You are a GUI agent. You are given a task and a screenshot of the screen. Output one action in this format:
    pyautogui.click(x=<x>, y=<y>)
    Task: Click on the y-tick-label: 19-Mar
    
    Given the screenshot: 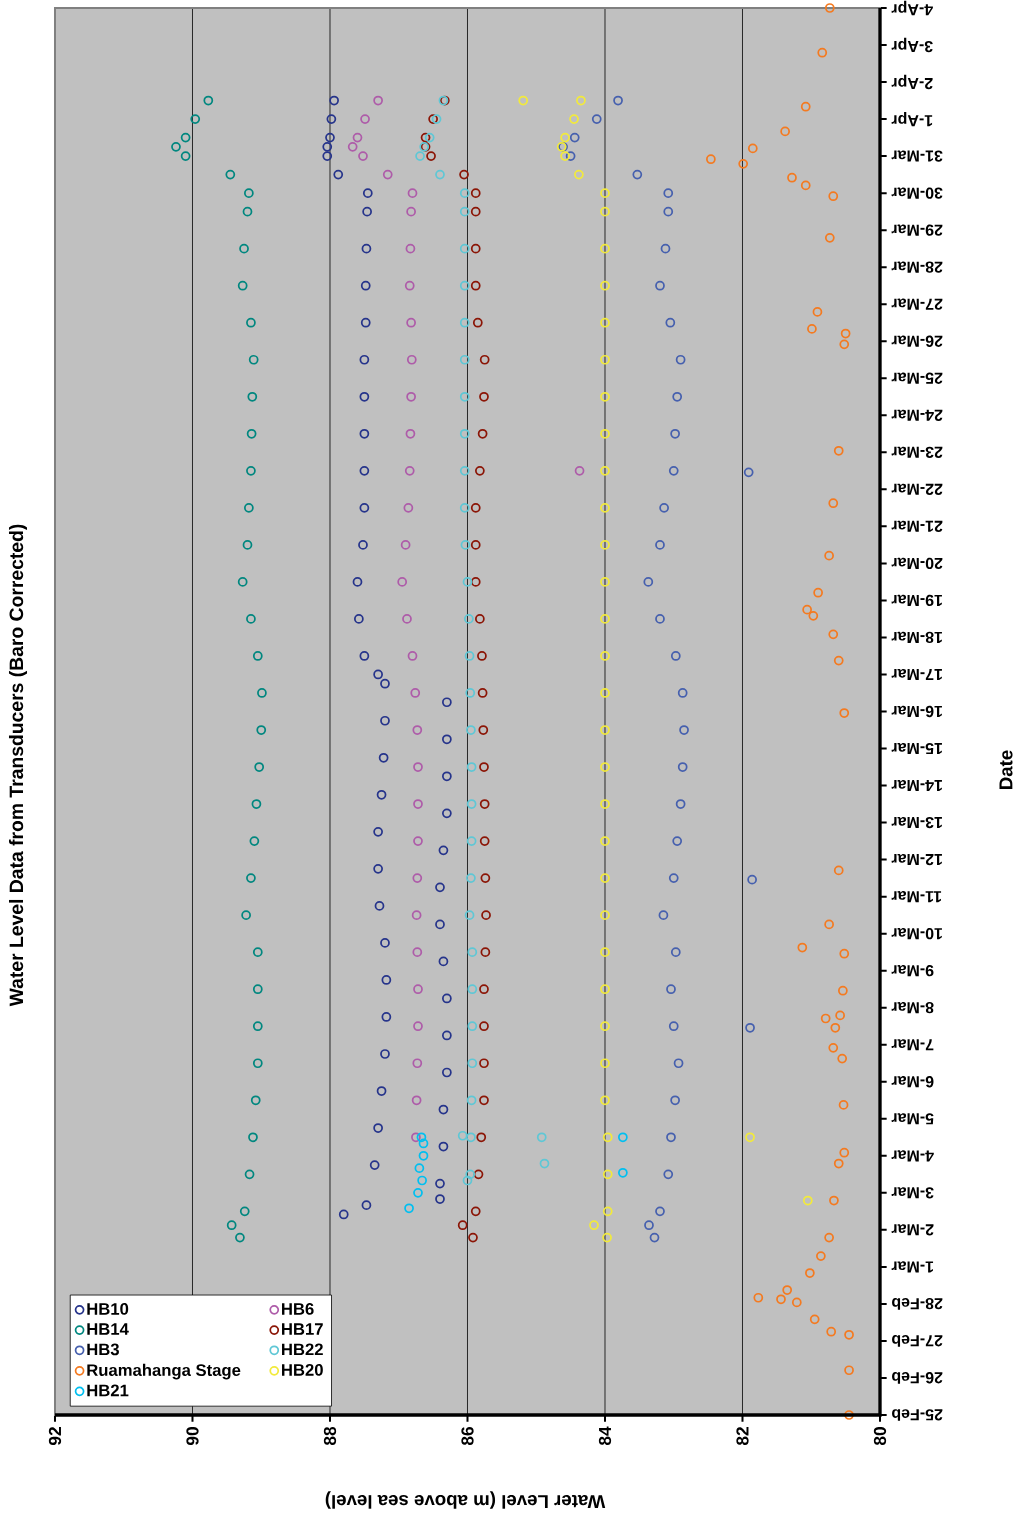 What is the action you would take?
    pyautogui.click(x=916, y=600)
    